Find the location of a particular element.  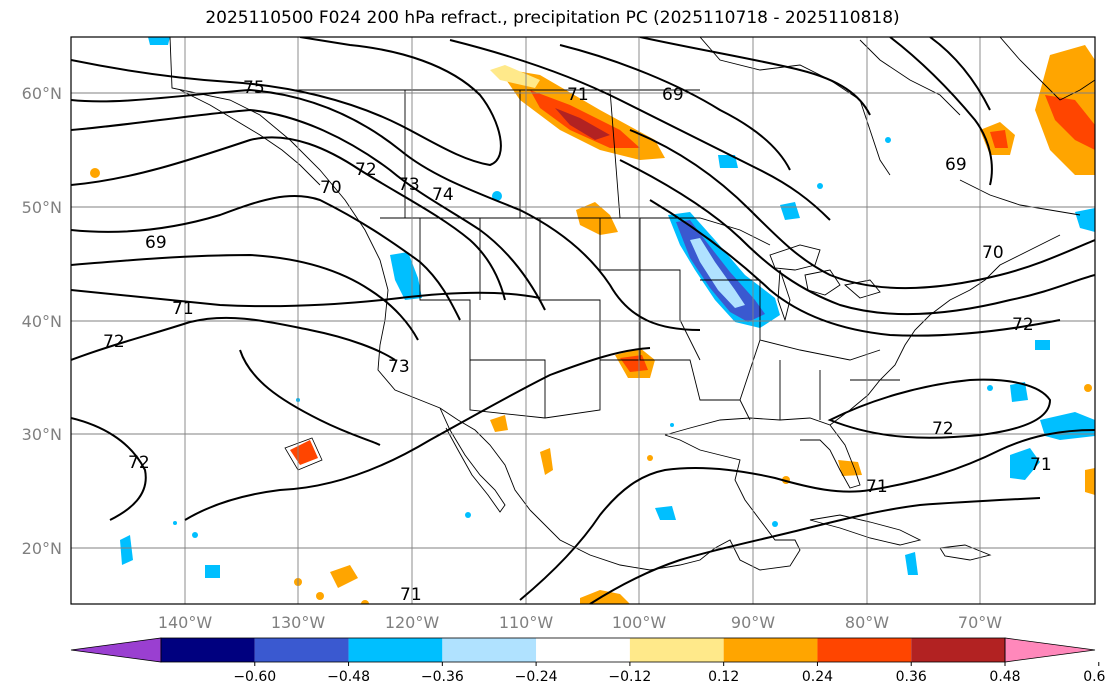

lon-label-100w: 100°W is located at coordinates (639, 622).